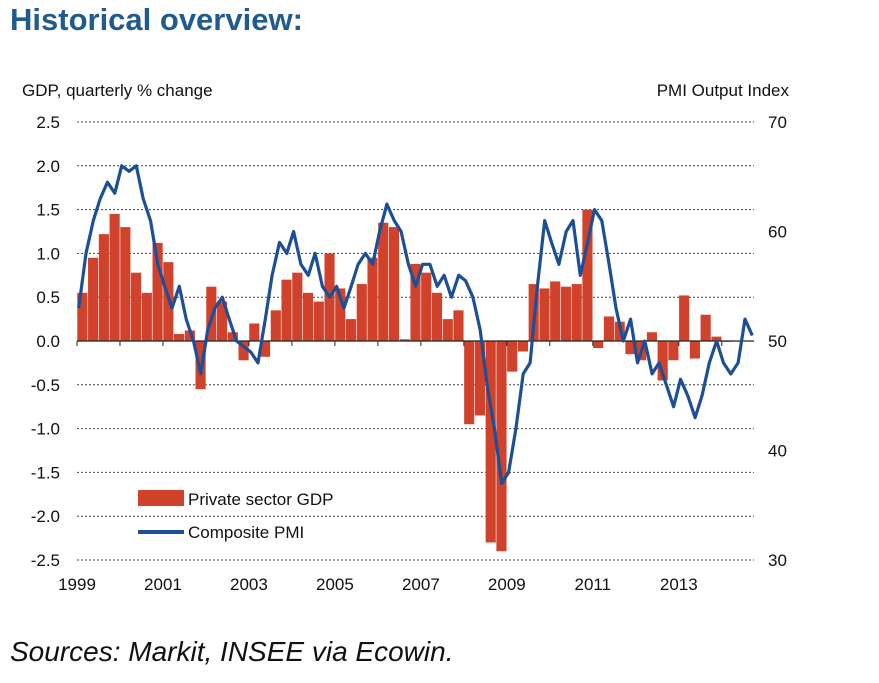 The image size is (879, 683). I want to click on right-tick-label: 30, so click(777, 560).